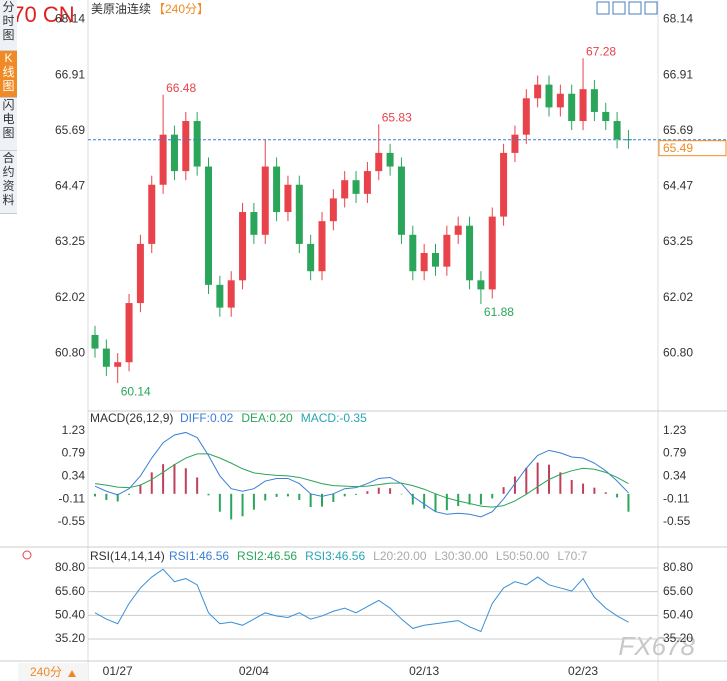 The image size is (727, 681). What do you see at coordinates (267, 556) in the screenshot?
I see `readout: RSI2:46.56` at bounding box center [267, 556].